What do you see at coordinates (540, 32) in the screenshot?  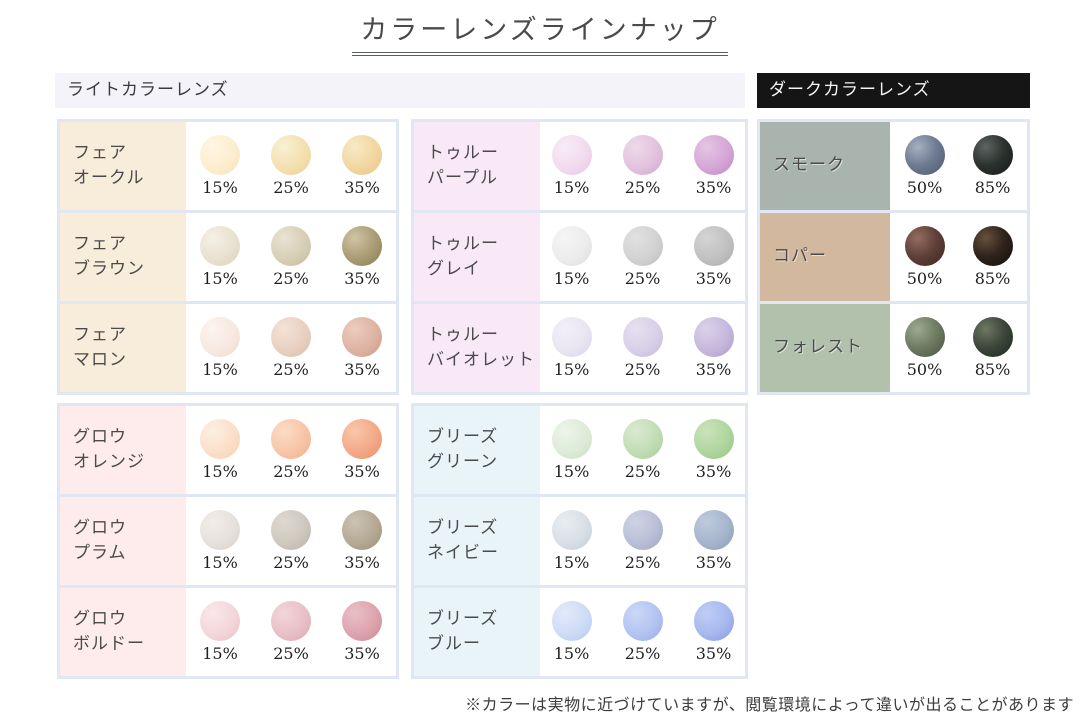 I see `title-area: カラーレンズラインナップ` at bounding box center [540, 32].